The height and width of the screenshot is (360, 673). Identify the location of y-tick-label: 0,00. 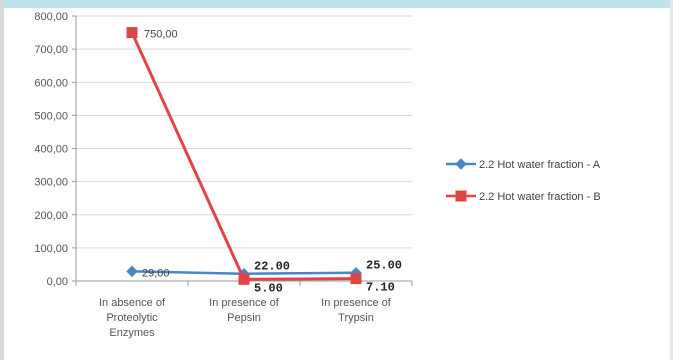
(57, 282).